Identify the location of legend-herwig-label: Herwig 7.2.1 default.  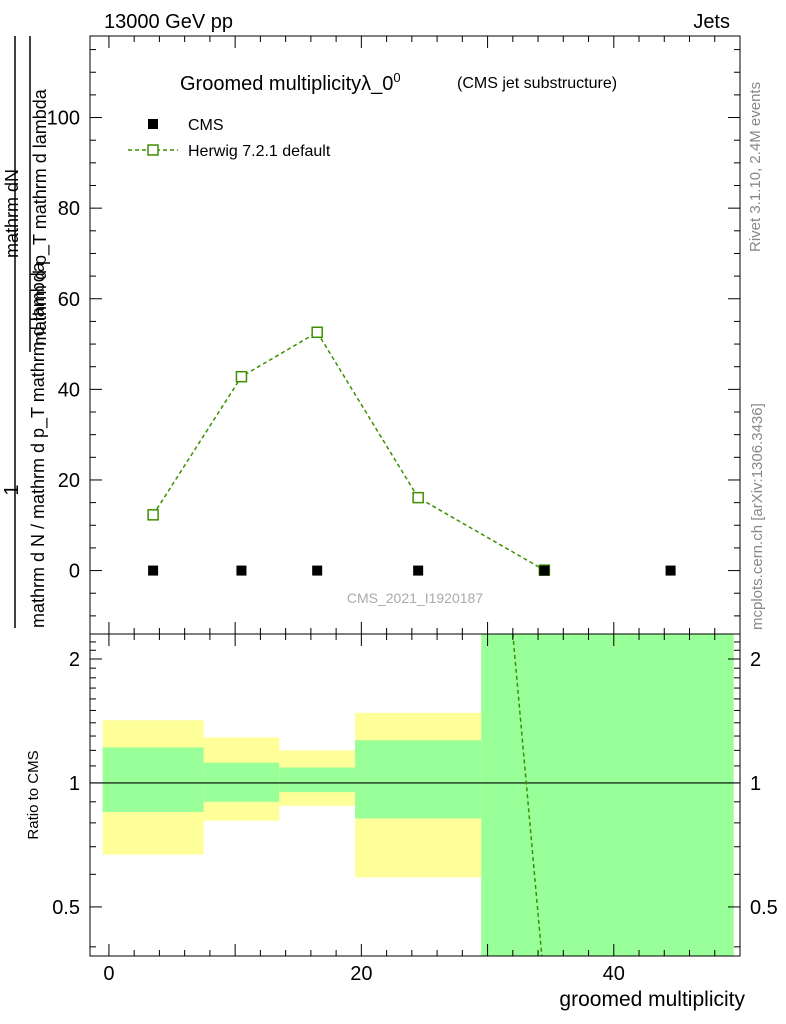
(259, 151).